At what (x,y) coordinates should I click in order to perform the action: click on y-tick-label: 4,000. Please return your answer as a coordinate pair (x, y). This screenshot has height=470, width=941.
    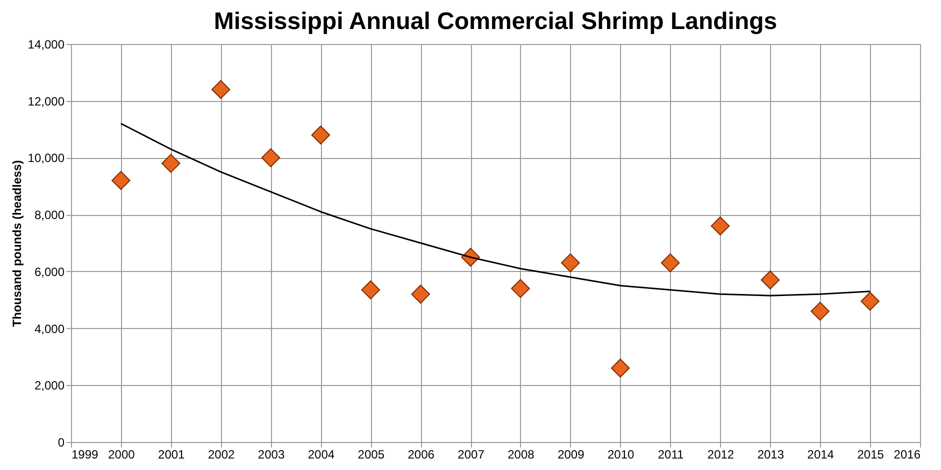
    Looking at the image, I should click on (49, 329).